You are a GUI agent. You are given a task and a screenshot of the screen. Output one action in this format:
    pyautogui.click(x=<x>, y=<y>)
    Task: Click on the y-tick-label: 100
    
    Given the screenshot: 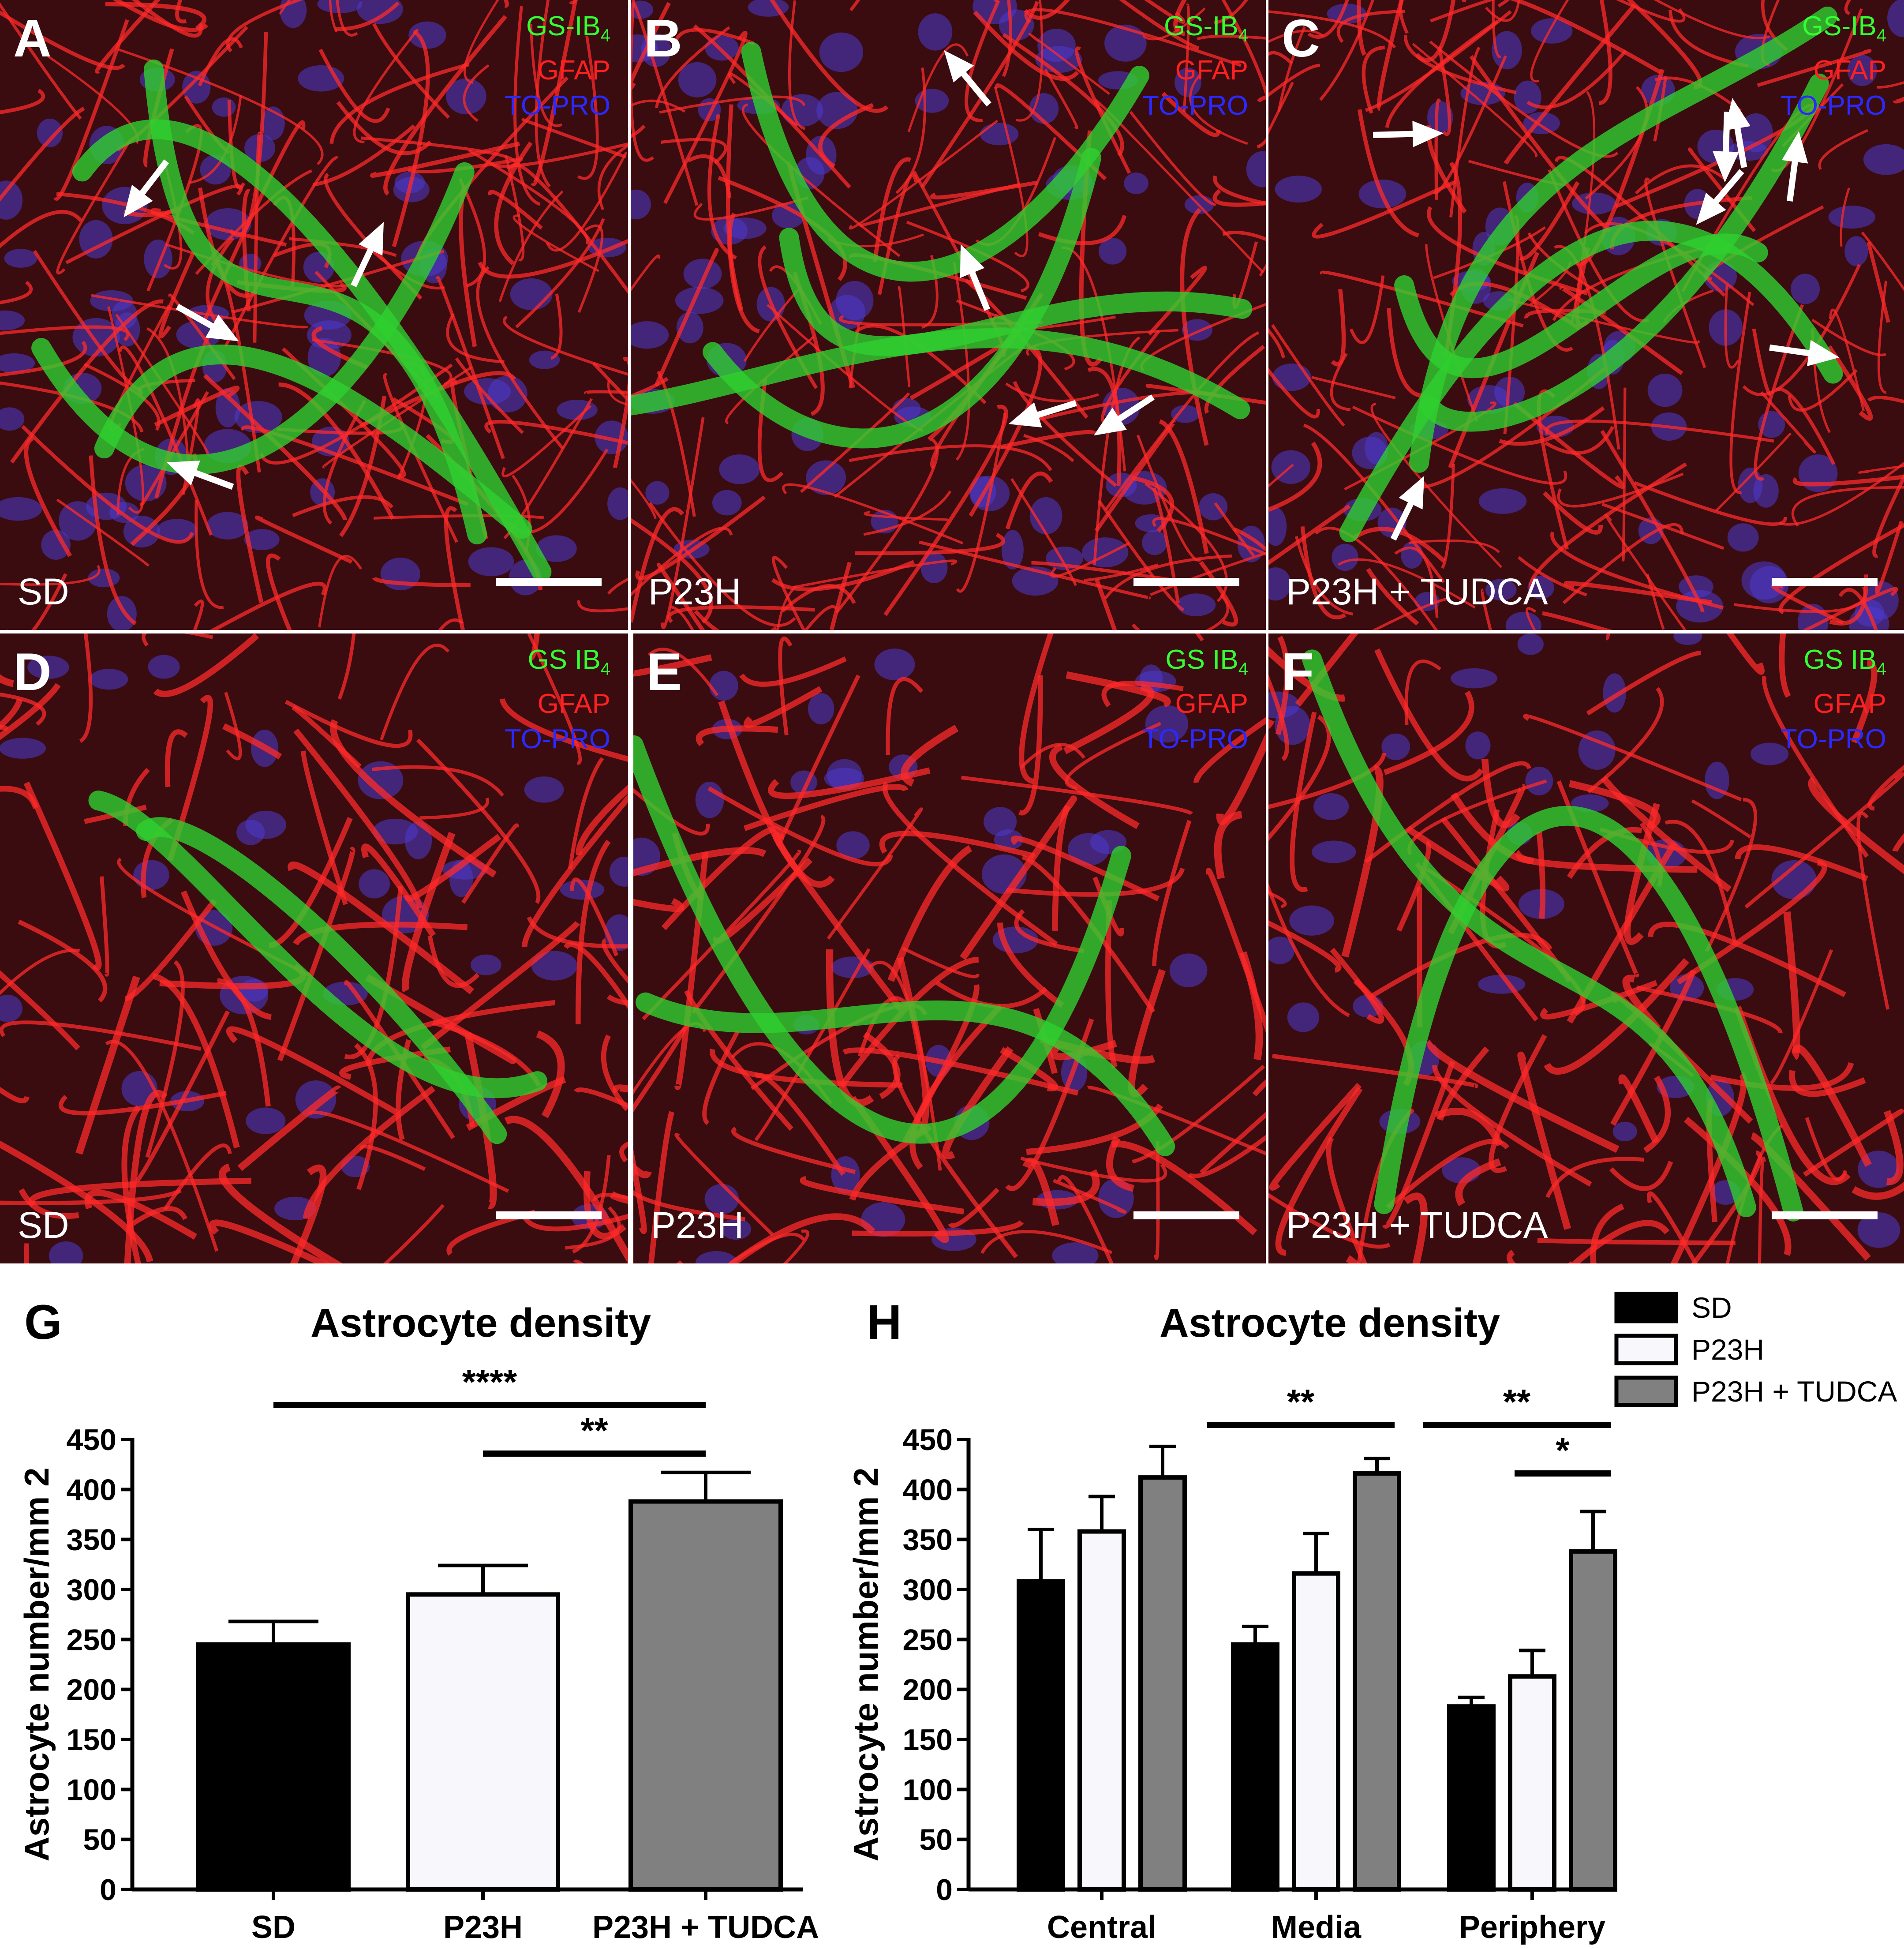 What is the action you would take?
    pyautogui.click(x=91, y=1790)
    